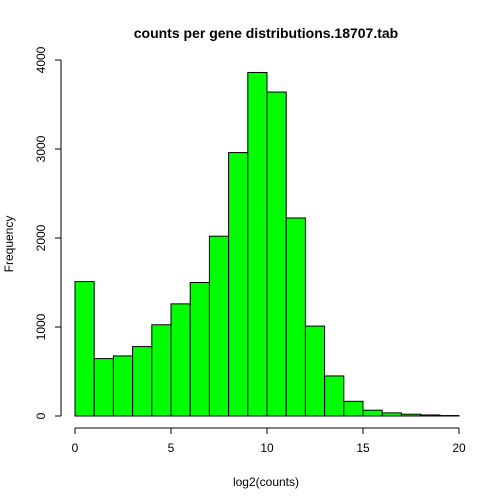 The image size is (504, 504). What do you see at coordinates (363, 448) in the screenshot?
I see `x-tick-label: 15` at bounding box center [363, 448].